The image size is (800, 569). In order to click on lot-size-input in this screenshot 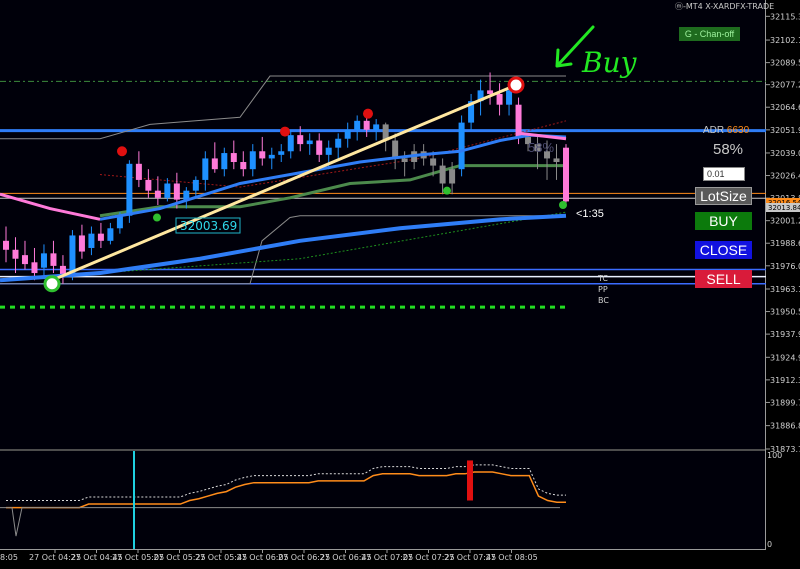, I will do `click(724, 174)`.